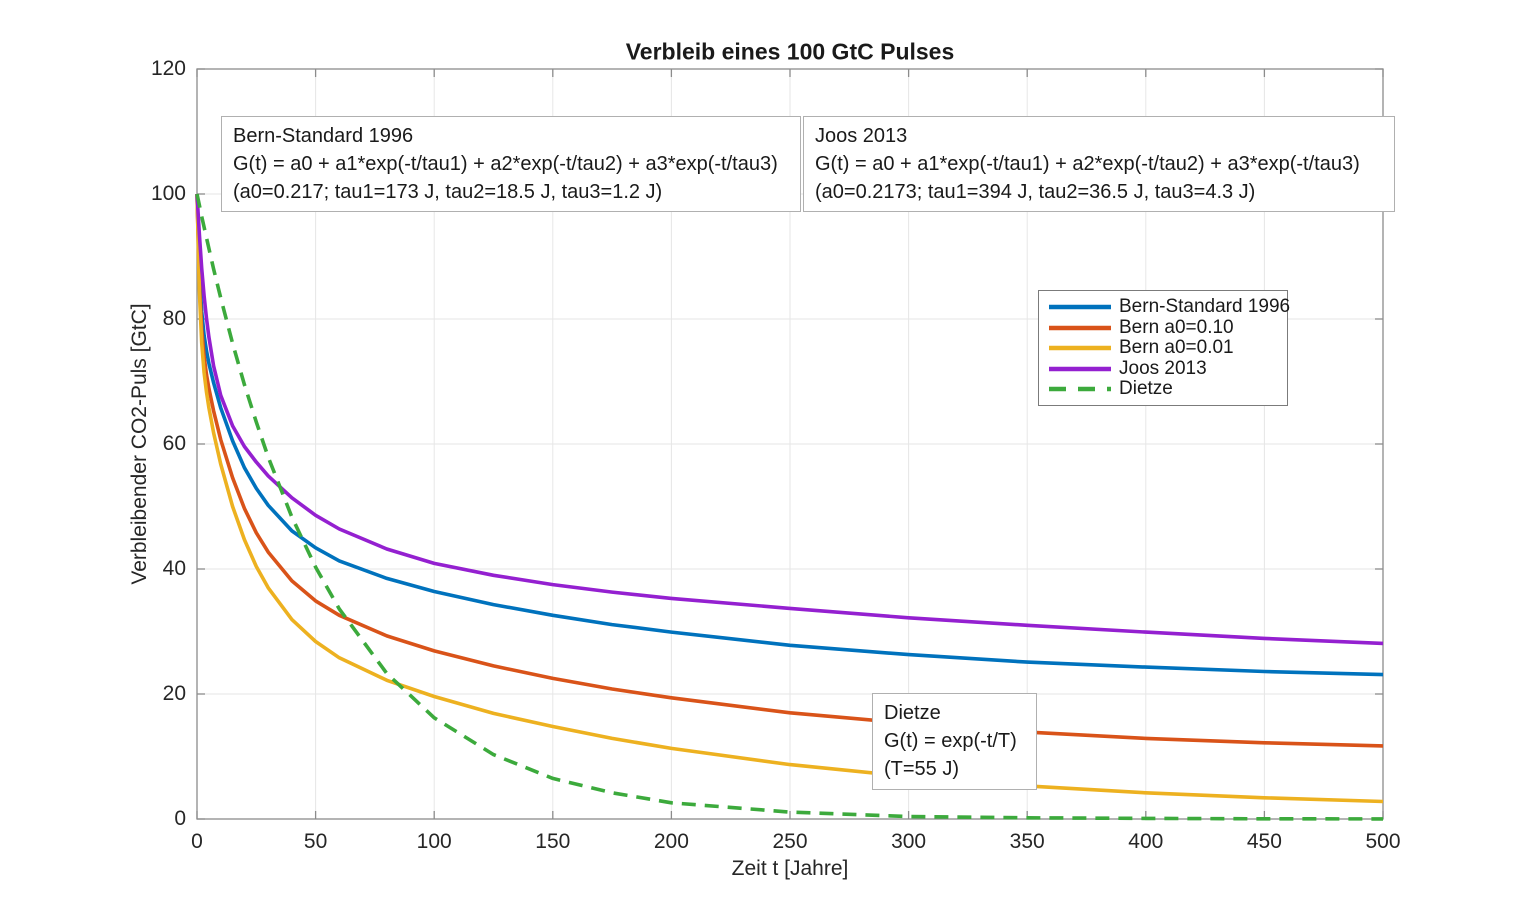 Image resolution: width=1527 pixels, height=919 pixels. I want to click on annotation-line: (T=55 J), so click(922, 769).